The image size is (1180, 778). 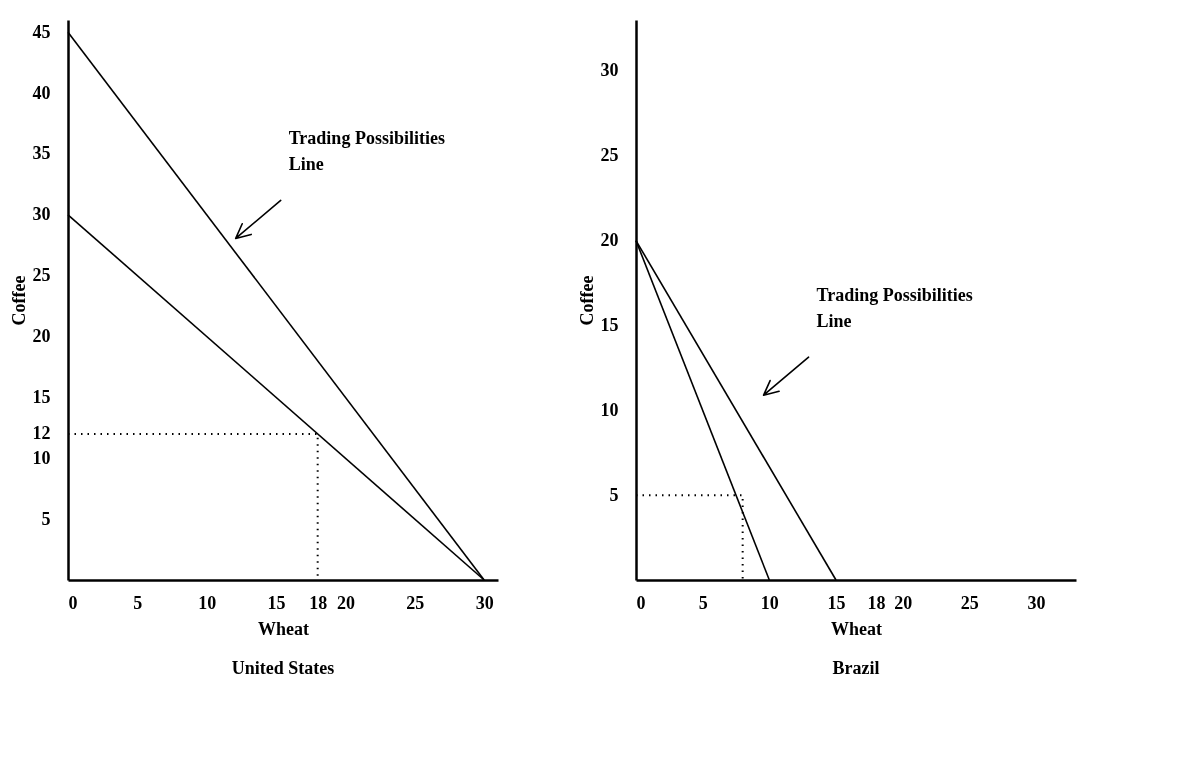 I want to click on text: United States, so click(x=283, y=668).